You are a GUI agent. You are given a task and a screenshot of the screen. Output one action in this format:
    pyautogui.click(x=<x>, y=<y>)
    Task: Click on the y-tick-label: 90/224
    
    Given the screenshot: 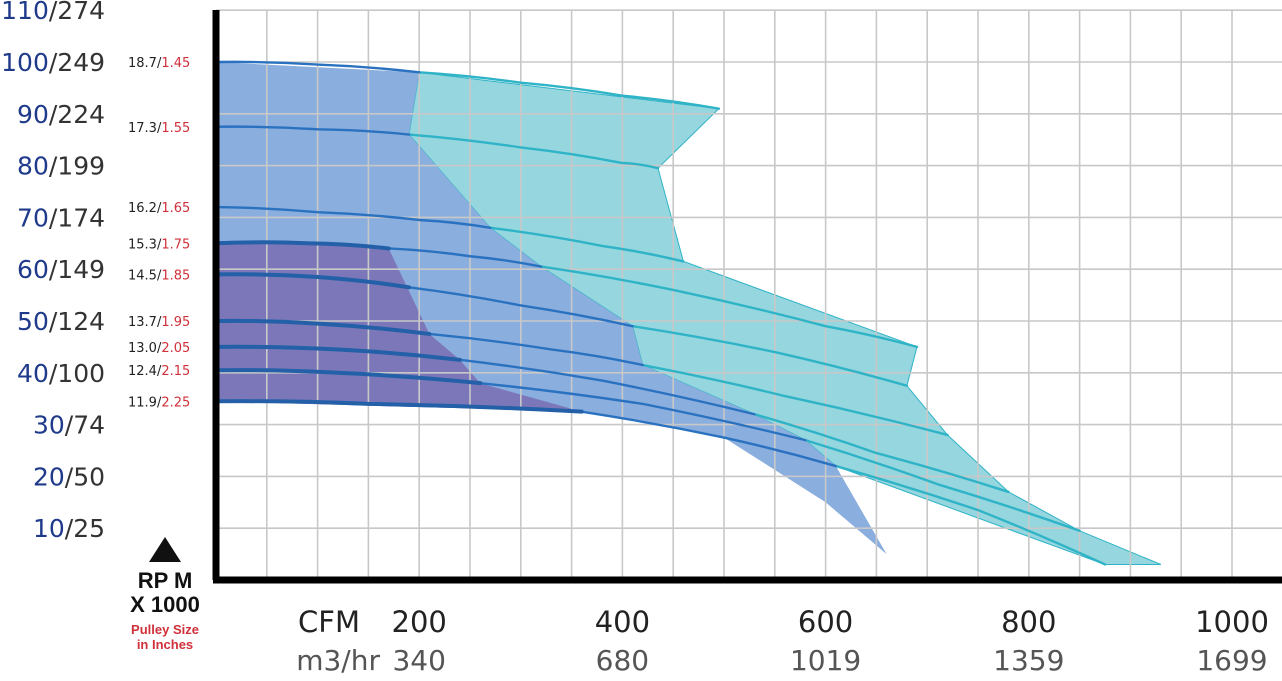 What is the action you would take?
    pyautogui.click(x=61, y=114)
    